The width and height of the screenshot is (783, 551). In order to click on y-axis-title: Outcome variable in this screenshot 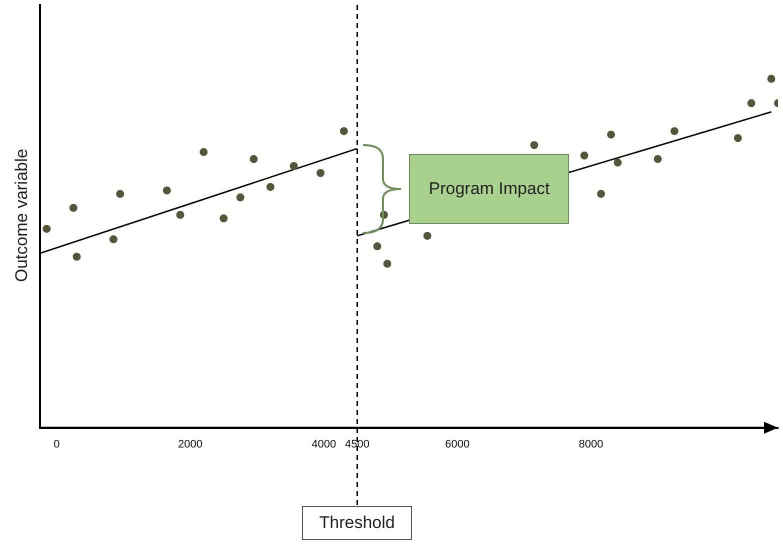, I will do `click(22, 215)`.